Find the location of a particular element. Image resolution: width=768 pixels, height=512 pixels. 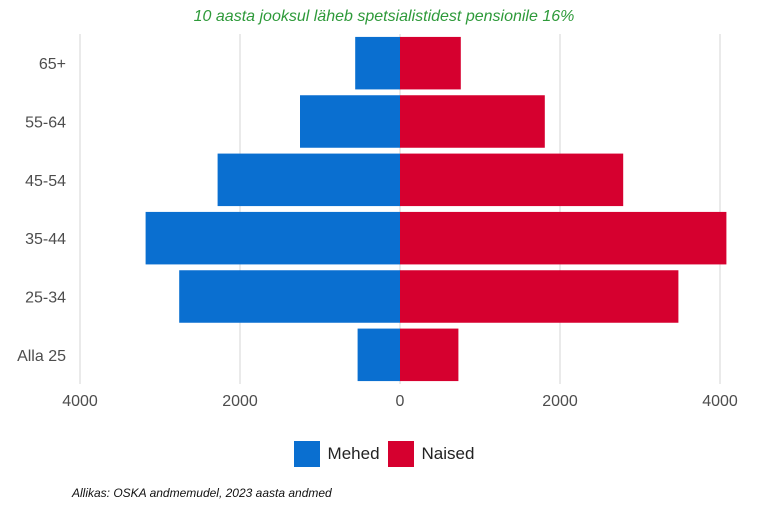

x-tick-labels: 4000 2000 0 2000 4000 is located at coordinates (400, 401).